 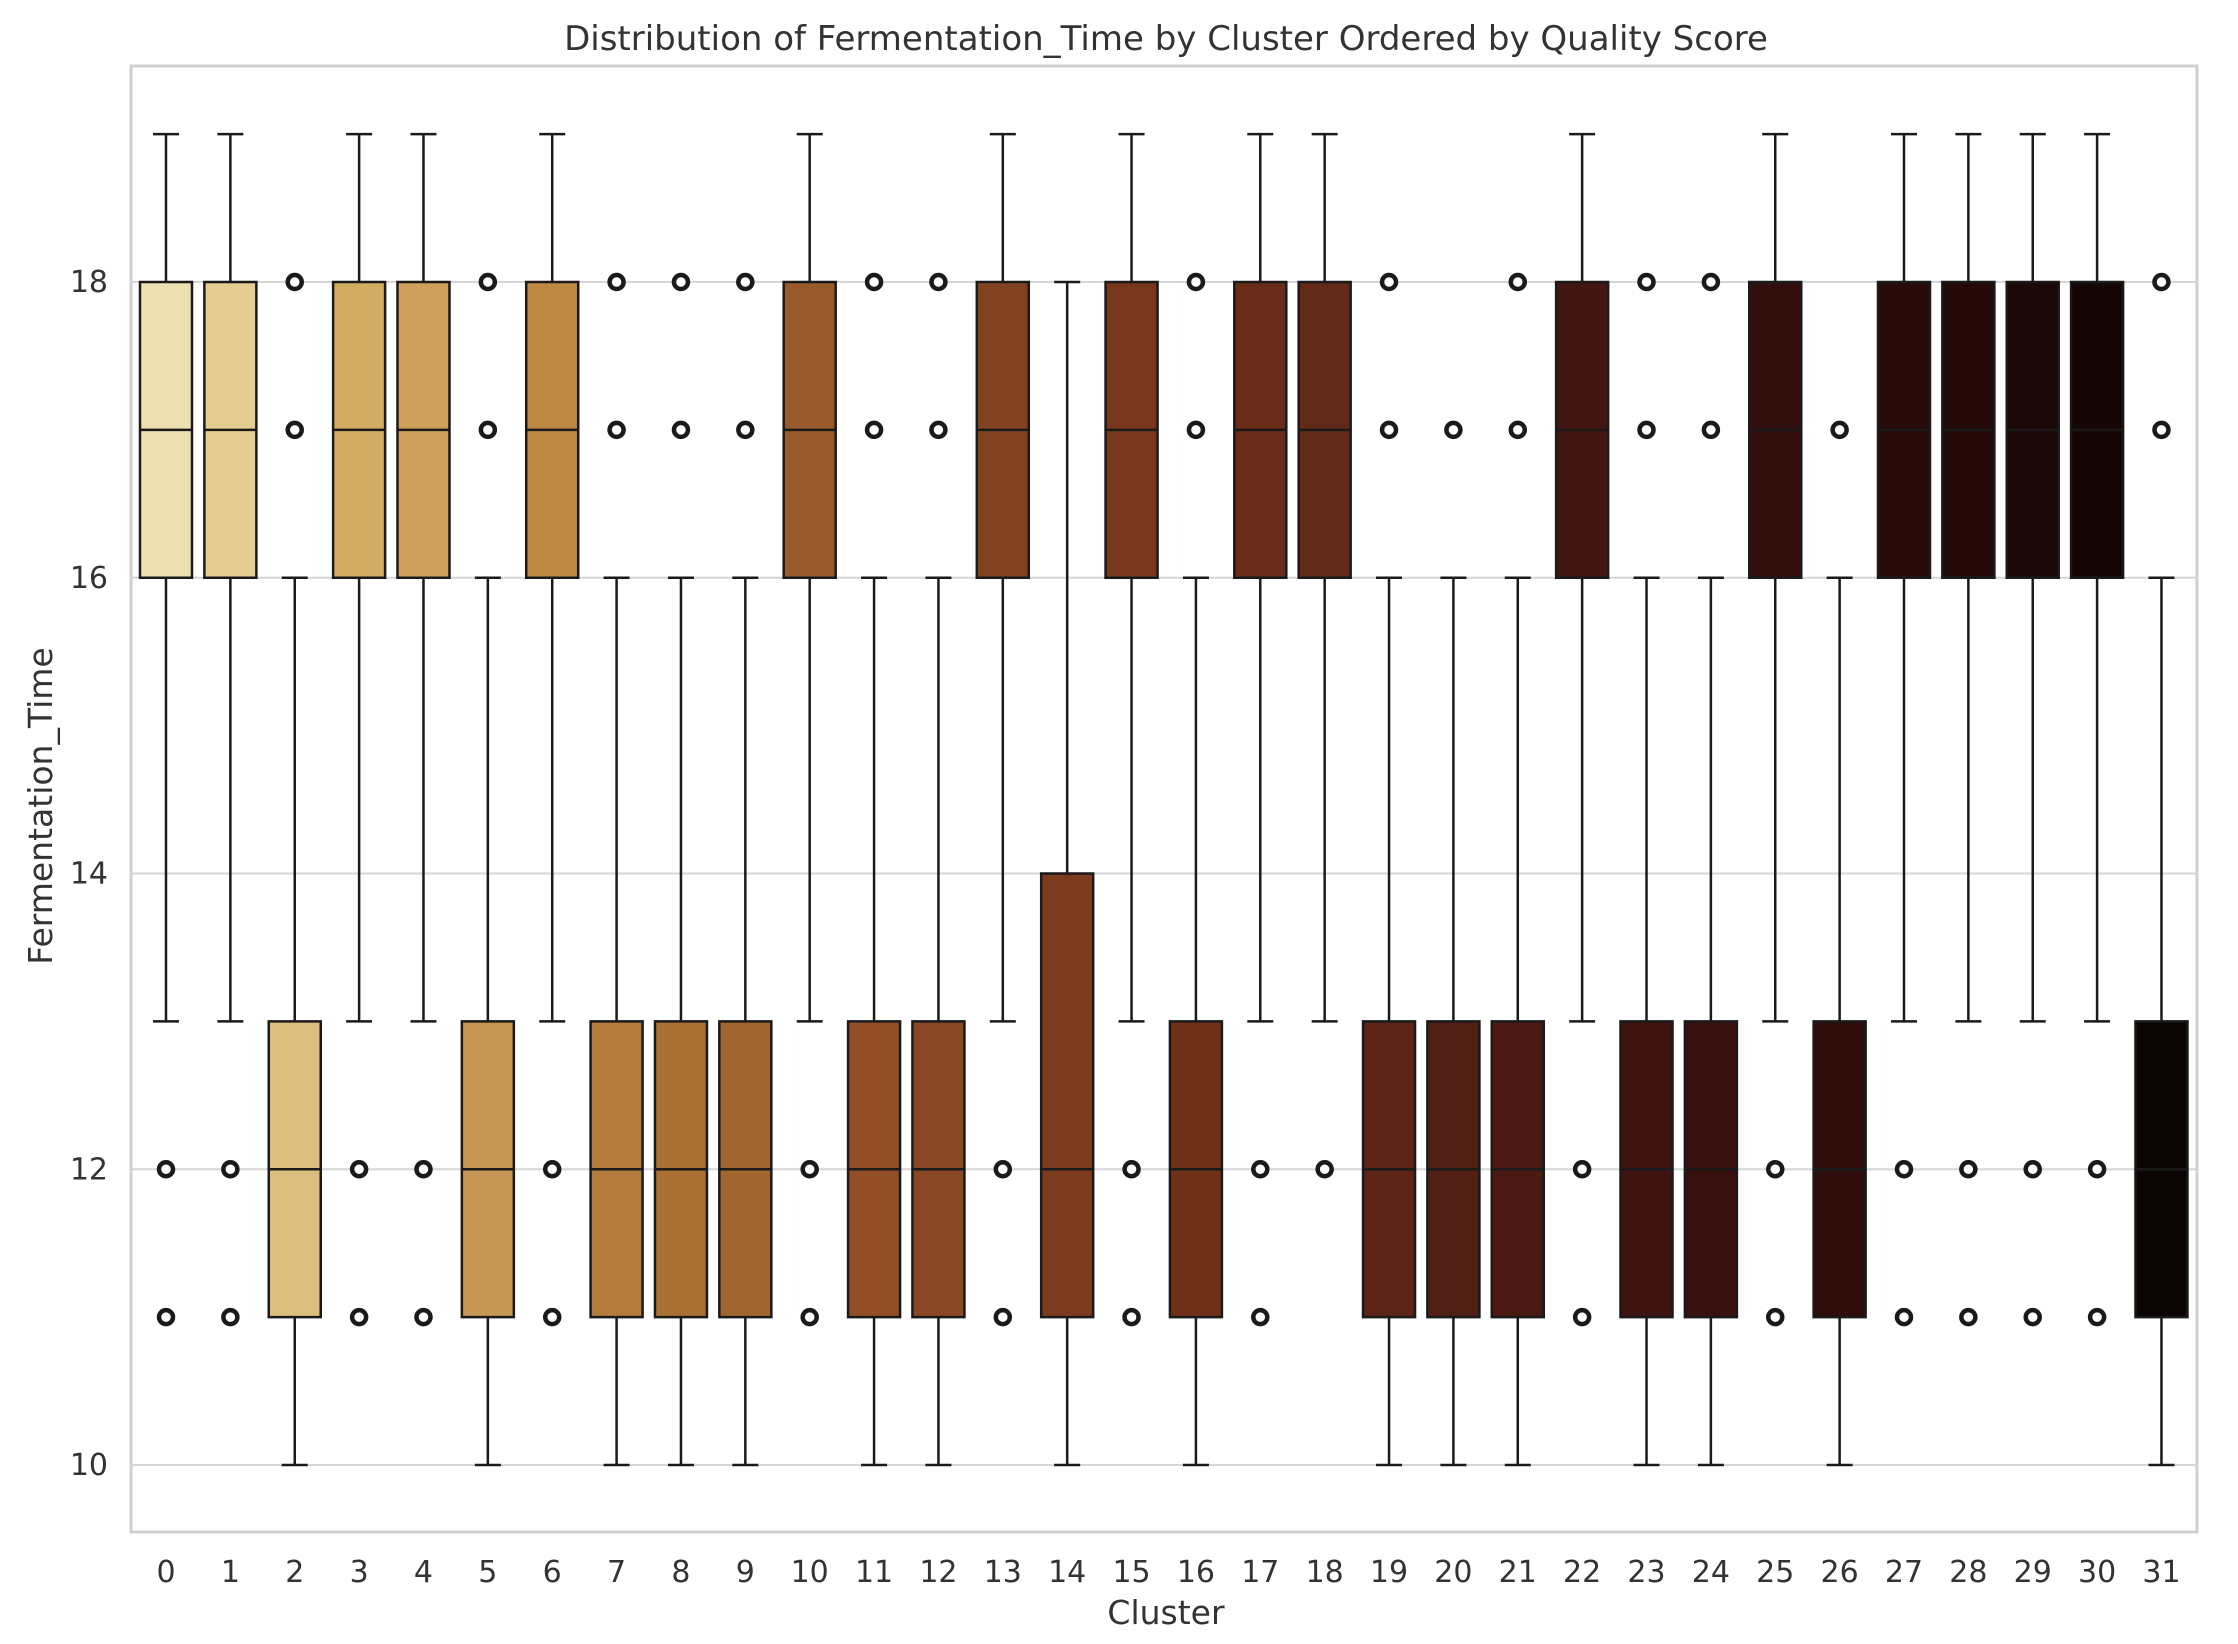 I want to click on y-tick-label: 12, so click(x=89, y=1169).